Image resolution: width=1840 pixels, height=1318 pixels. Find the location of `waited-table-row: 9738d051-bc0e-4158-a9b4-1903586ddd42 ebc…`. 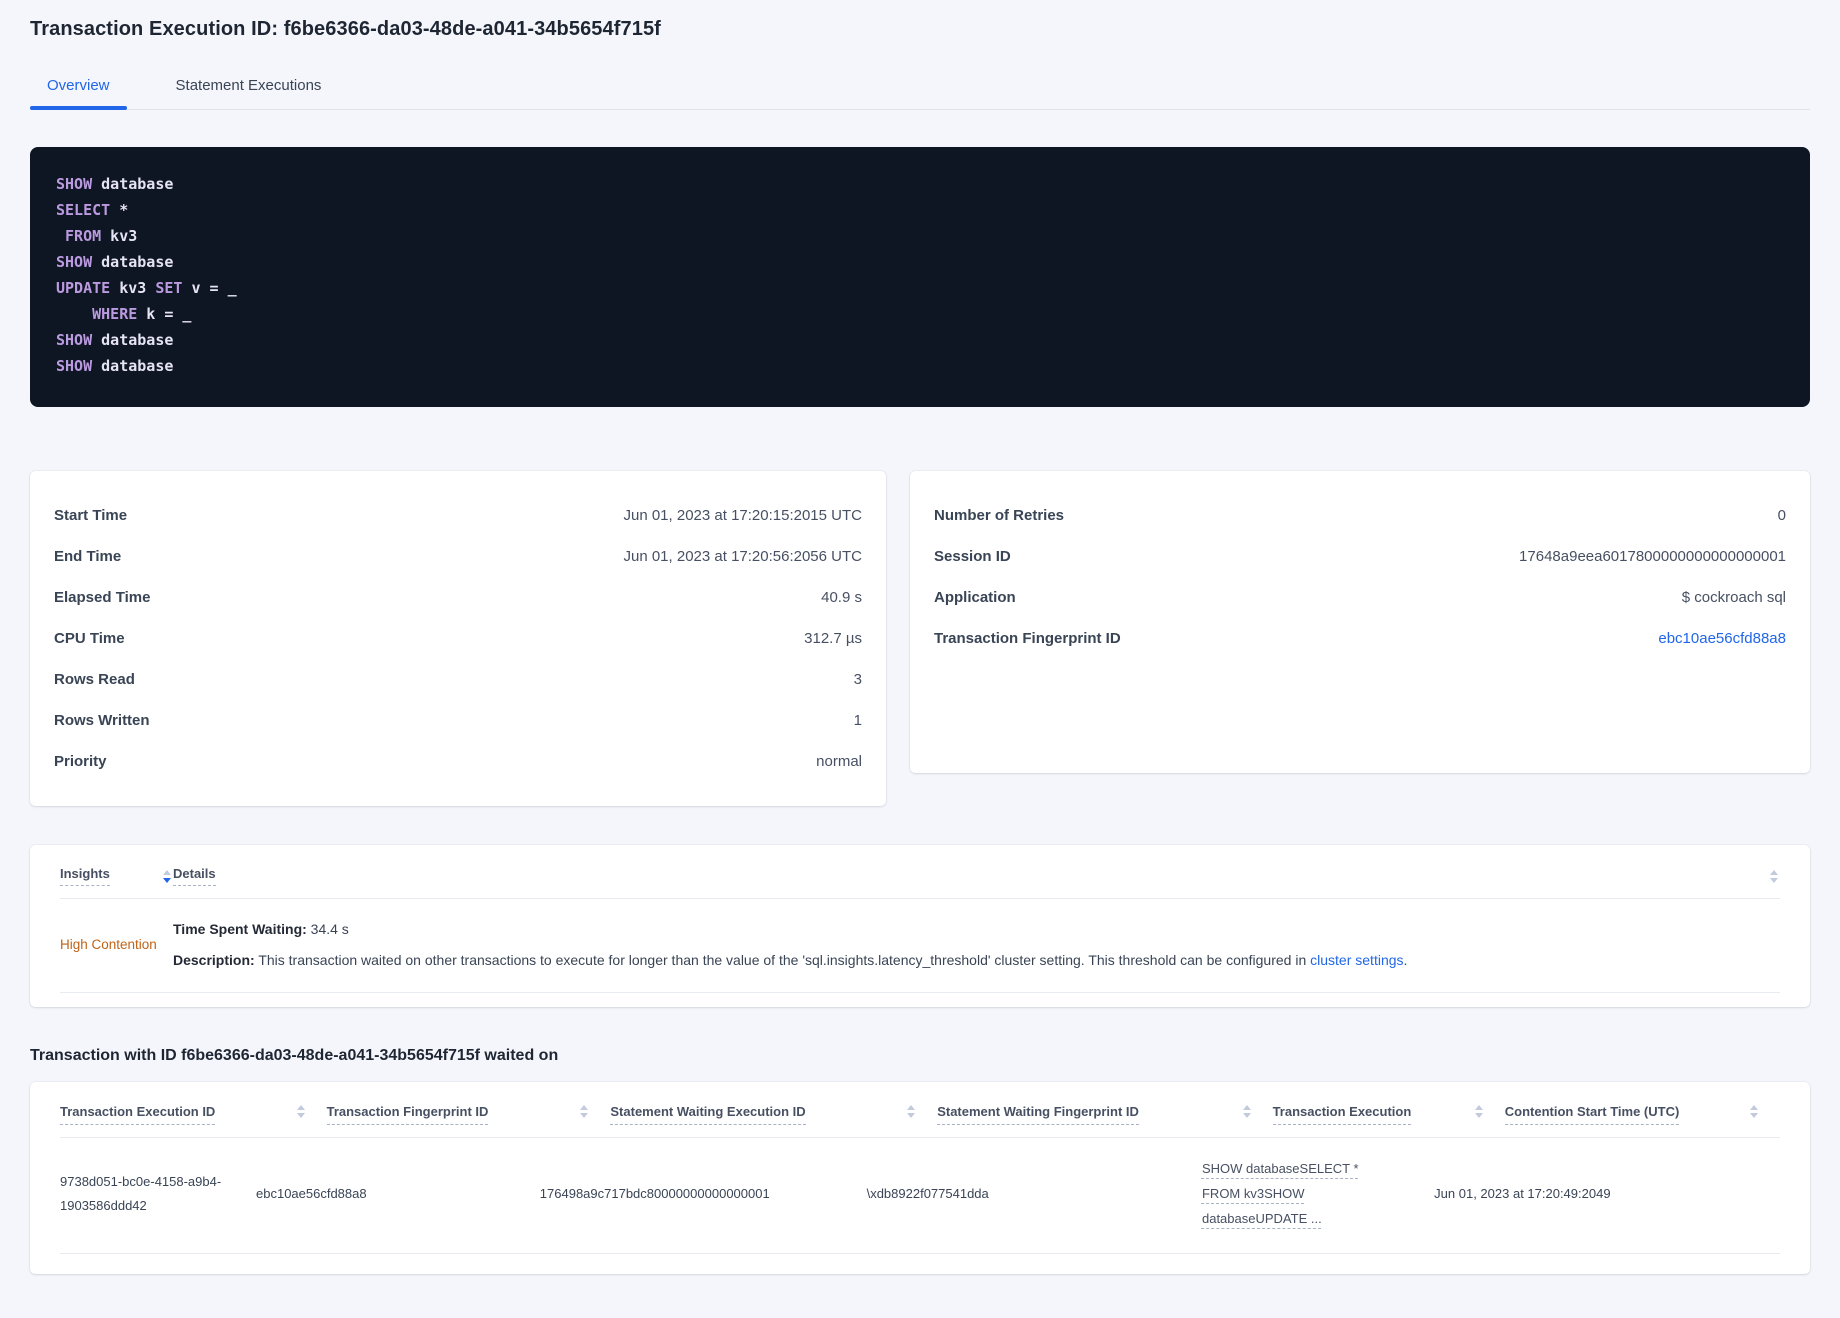

waited-table-row: 9738d051-bc0e-4158-a9b4-1903586ddd42 ebc… is located at coordinates (920, 1196).